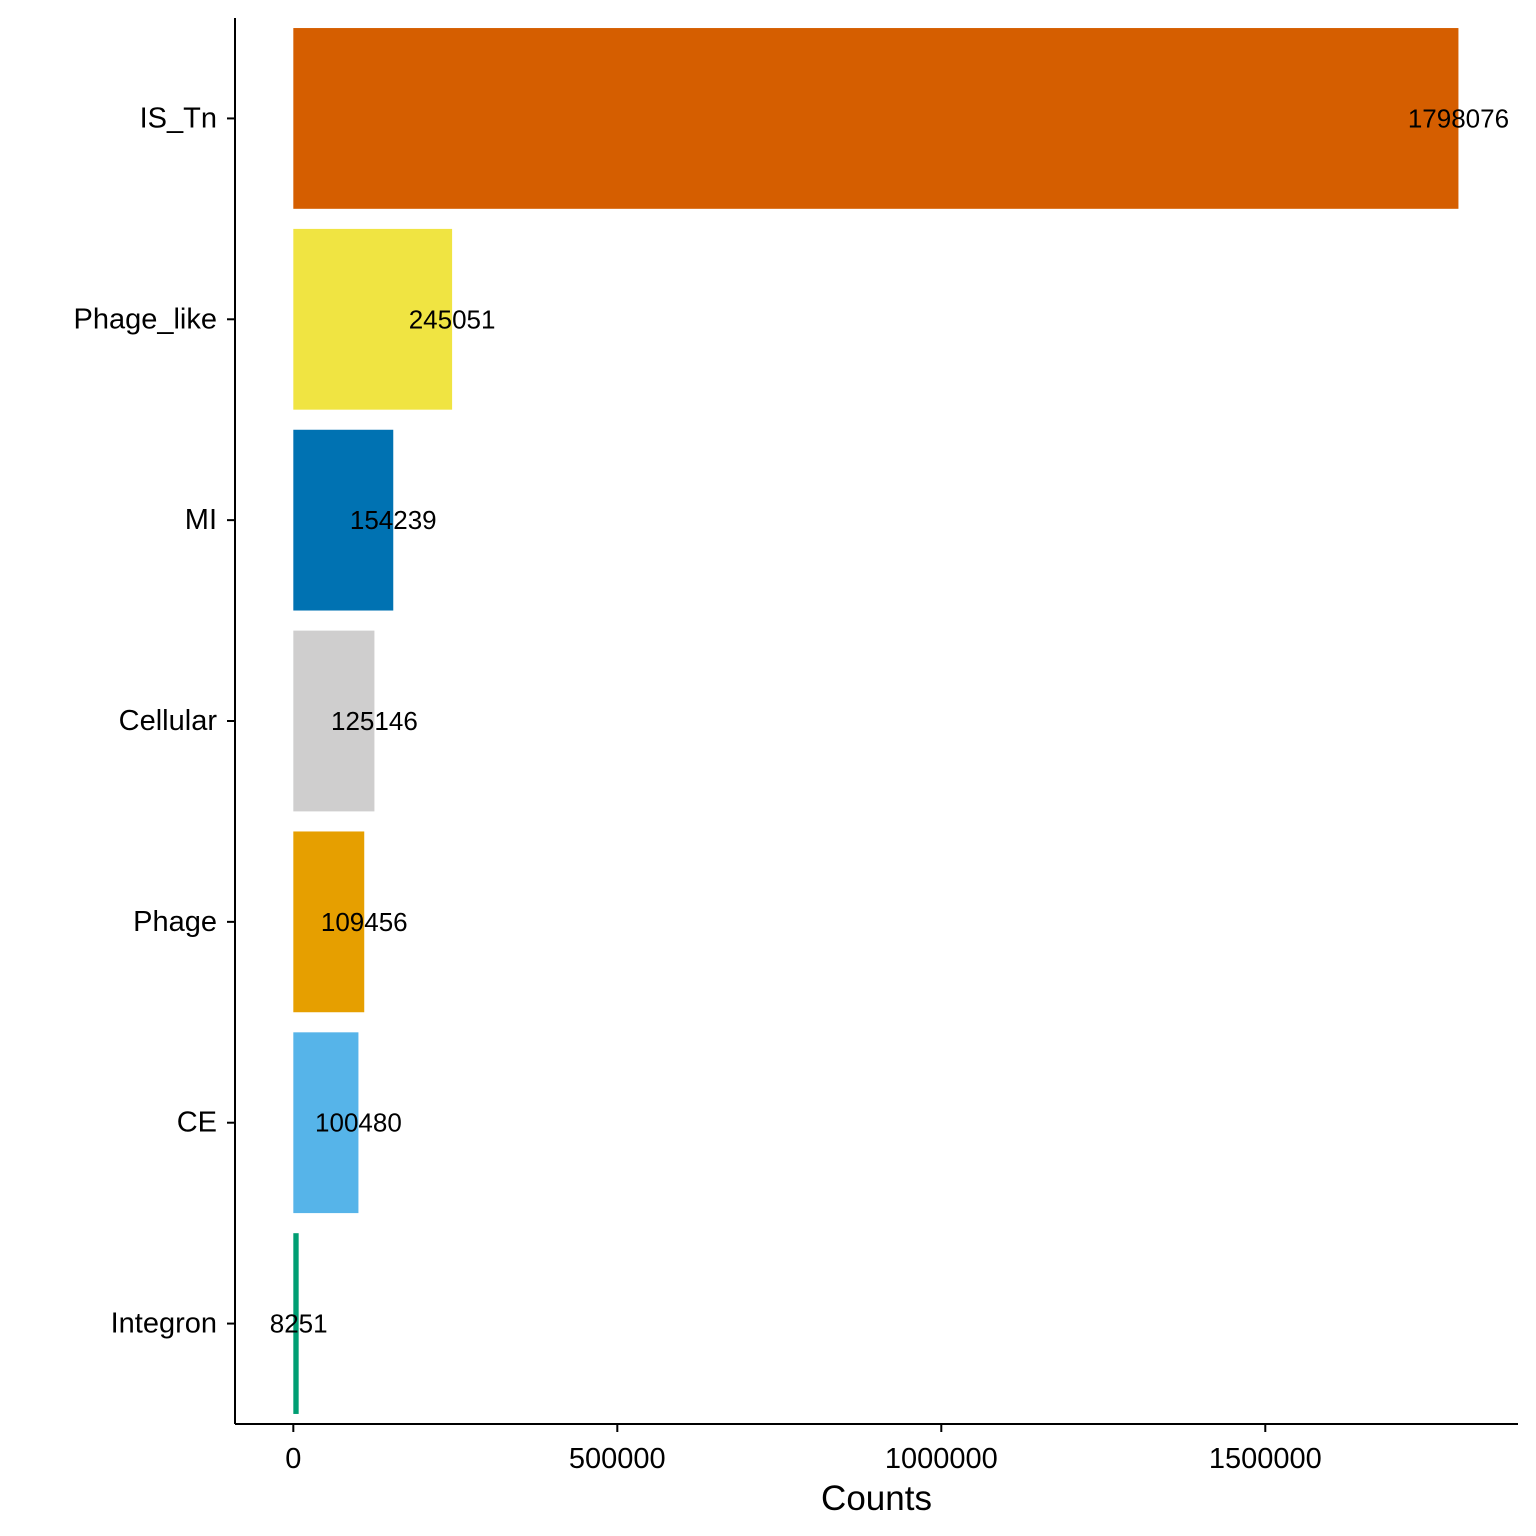 The height and width of the screenshot is (1536, 1536). I want to click on y-tick-label: Cellular, so click(168, 721).